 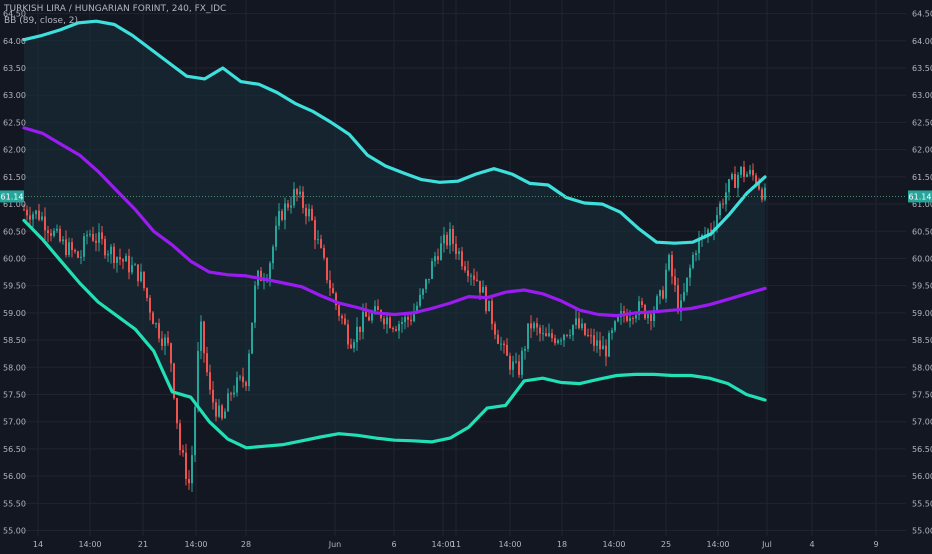 What do you see at coordinates (143, 544) in the screenshot?
I see `x-tick-label: 21` at bounding box center [143, 544].